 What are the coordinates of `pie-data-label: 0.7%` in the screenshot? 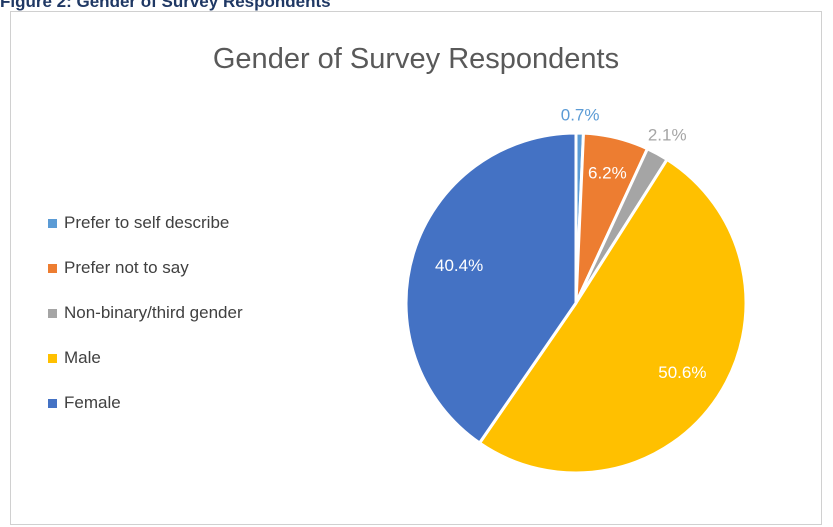 It's located at (580, 115).